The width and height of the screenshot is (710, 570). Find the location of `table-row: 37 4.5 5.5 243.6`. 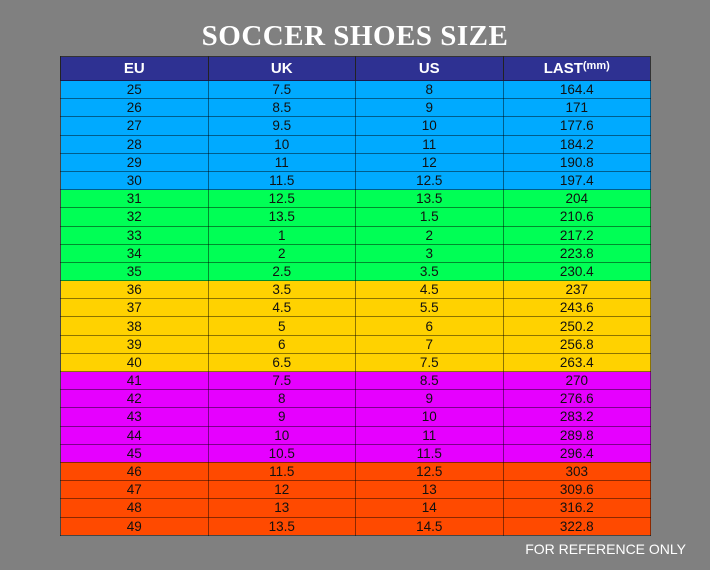

table-row: 37 4.5 5.5 243.6 is located at coordinates (355, 308).